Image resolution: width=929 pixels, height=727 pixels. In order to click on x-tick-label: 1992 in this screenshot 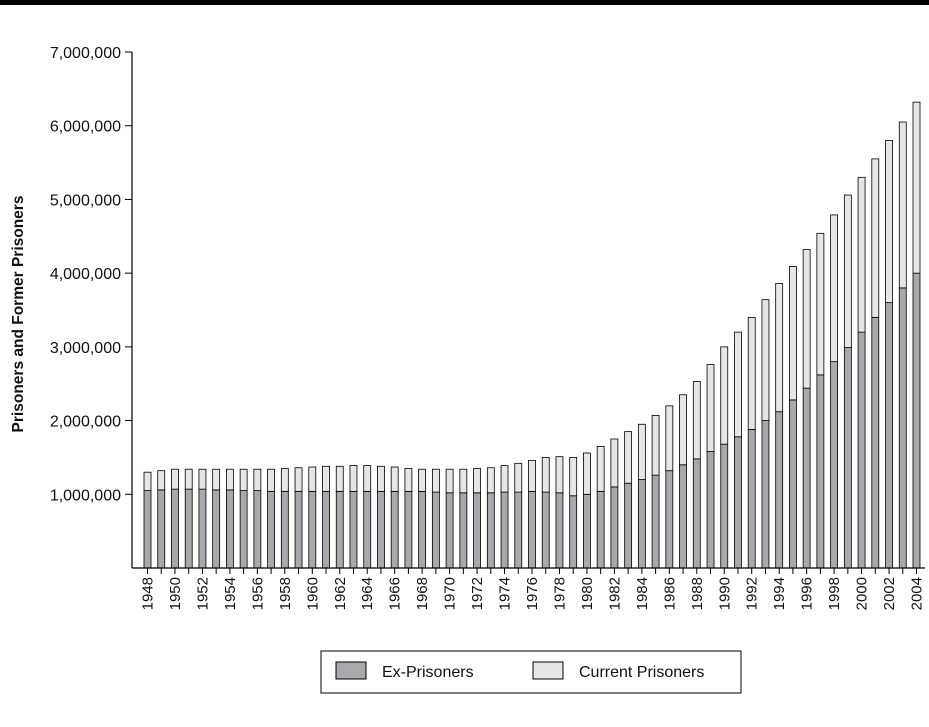, I will do `click(752, 593)`.